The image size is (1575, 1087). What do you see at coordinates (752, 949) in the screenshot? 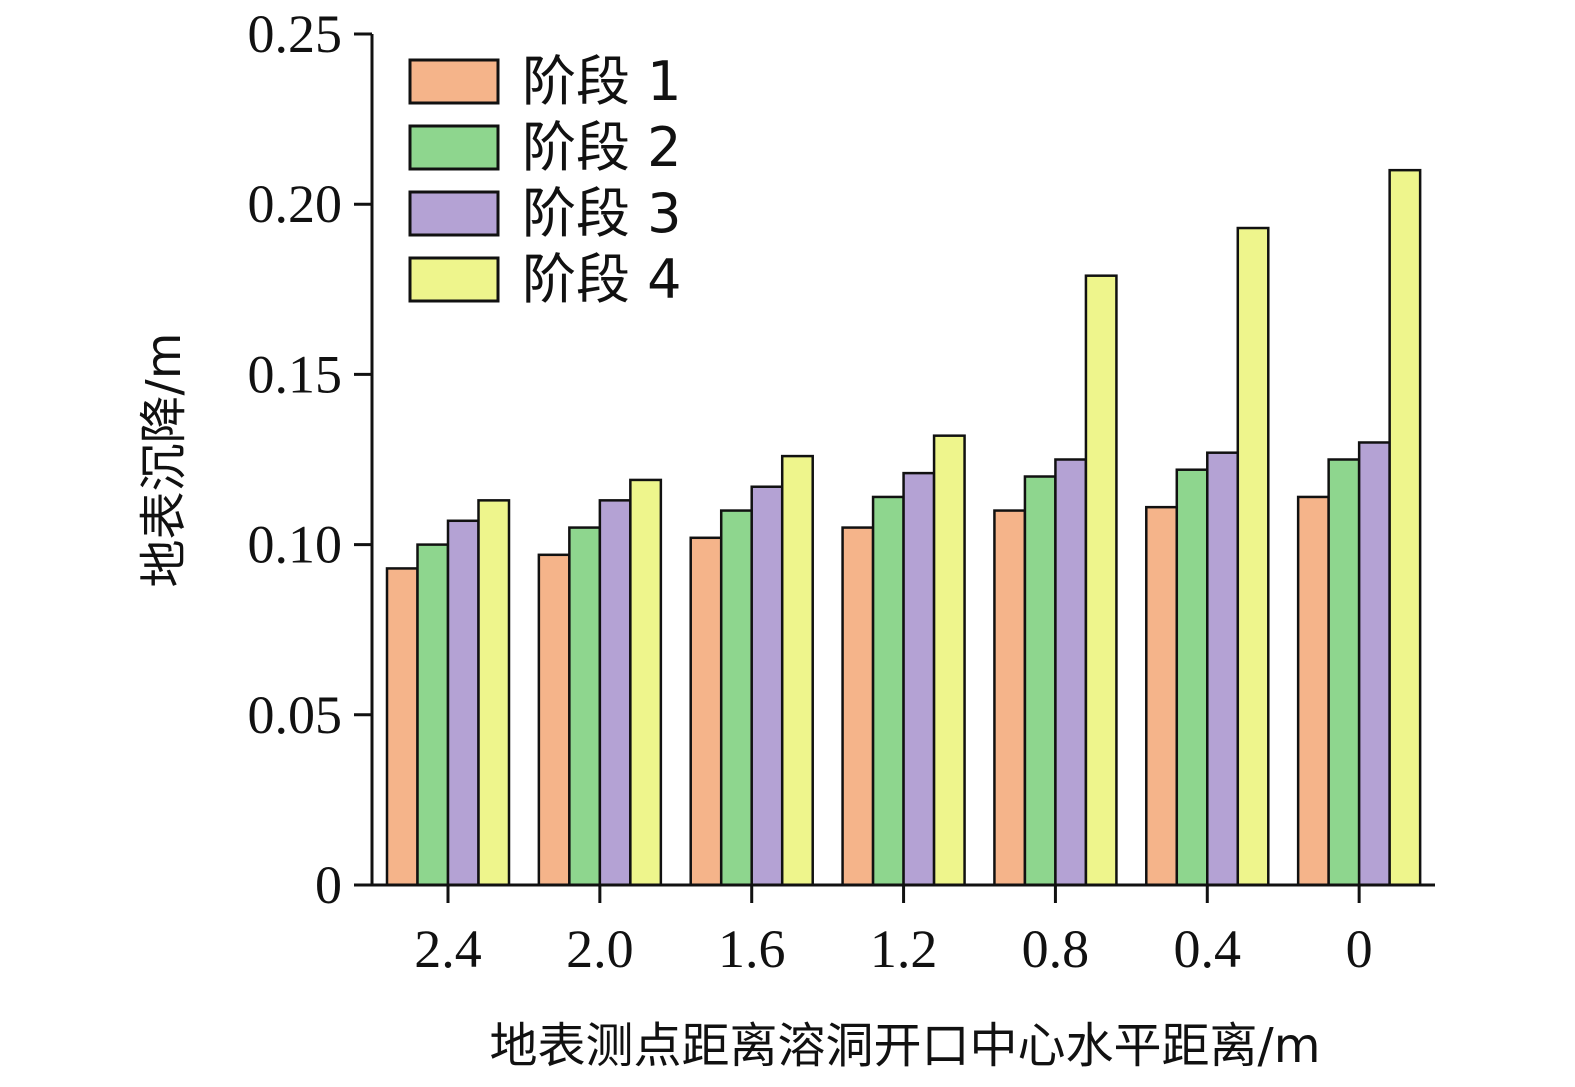
I see `x-tick-label: 1.6` at bounding box center [752, 949].